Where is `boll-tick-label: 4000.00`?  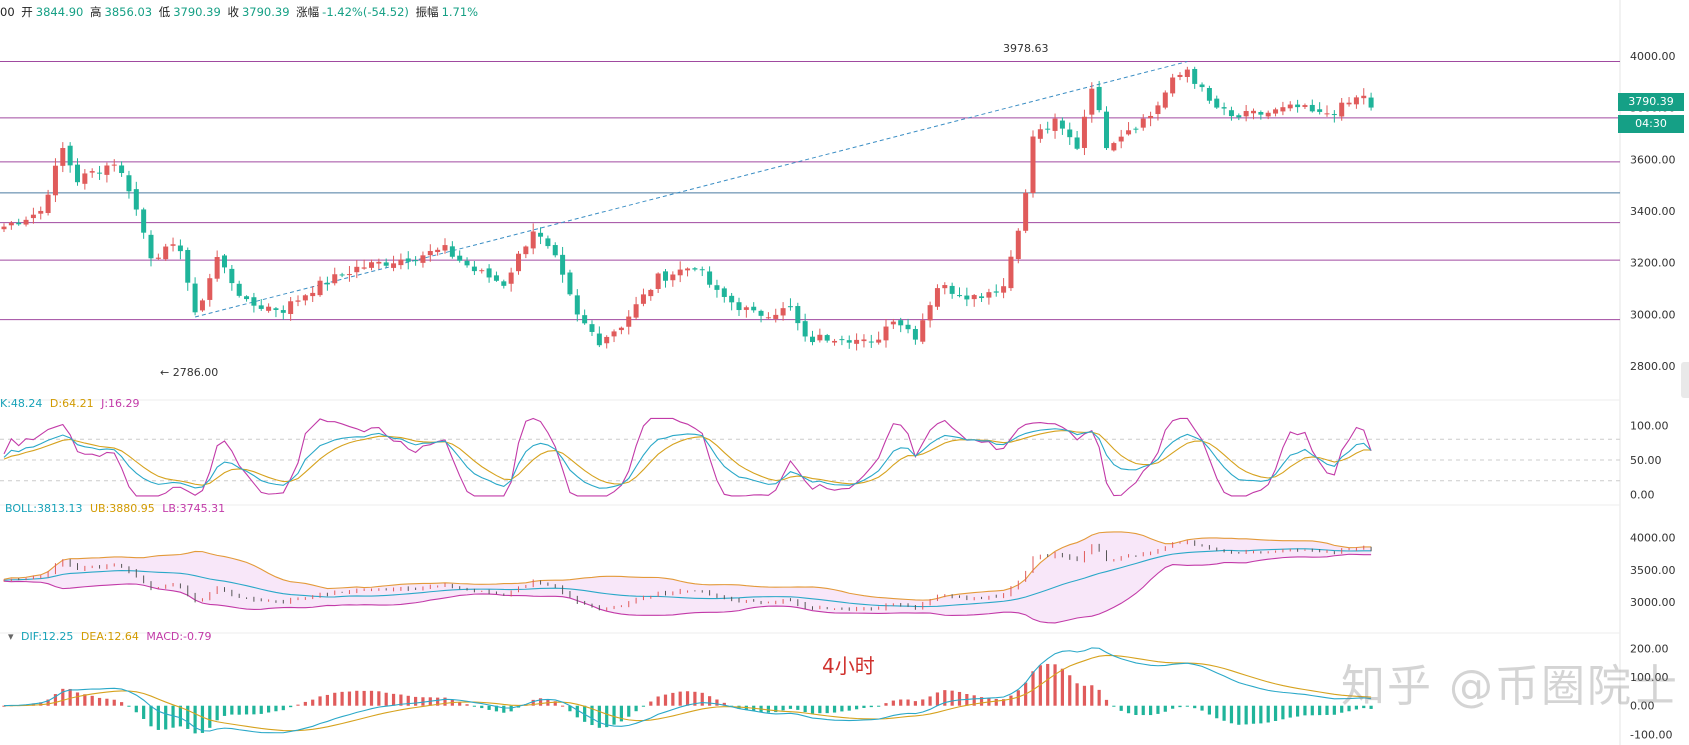 boll-tick-label: 4000.00 is located at coordinates (1653, 538).